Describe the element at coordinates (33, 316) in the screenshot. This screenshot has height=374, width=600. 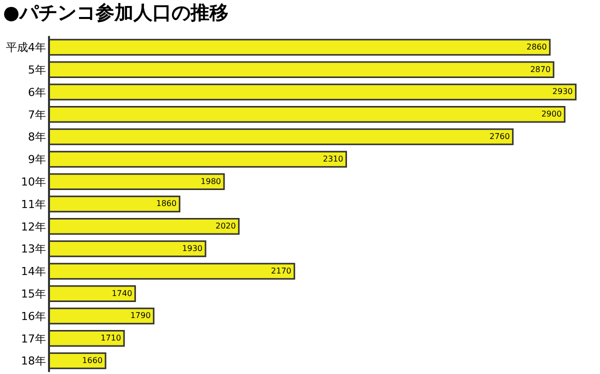
I see `y-tick-label: 16年` at that location.